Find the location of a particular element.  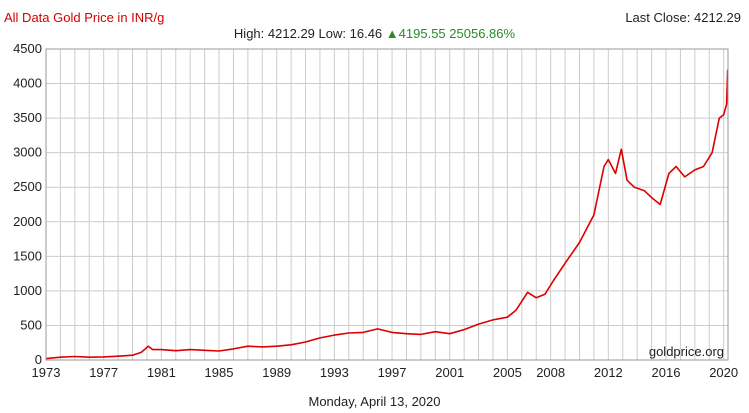

last-close-label: Last Close: is located at coordinates (658, 17).